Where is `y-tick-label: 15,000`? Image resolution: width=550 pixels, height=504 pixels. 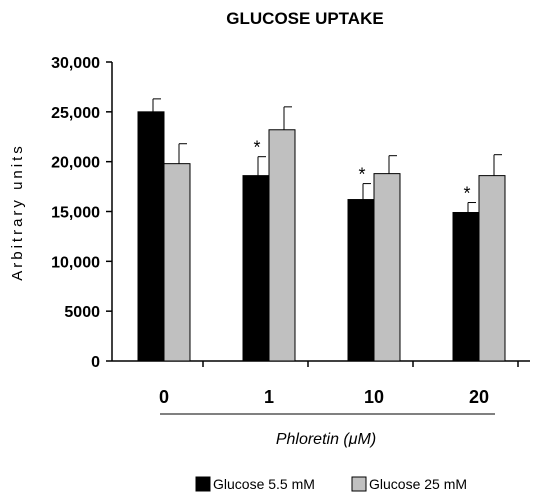 y-tick-label: 15,000 is located at coordinates (75, 213).